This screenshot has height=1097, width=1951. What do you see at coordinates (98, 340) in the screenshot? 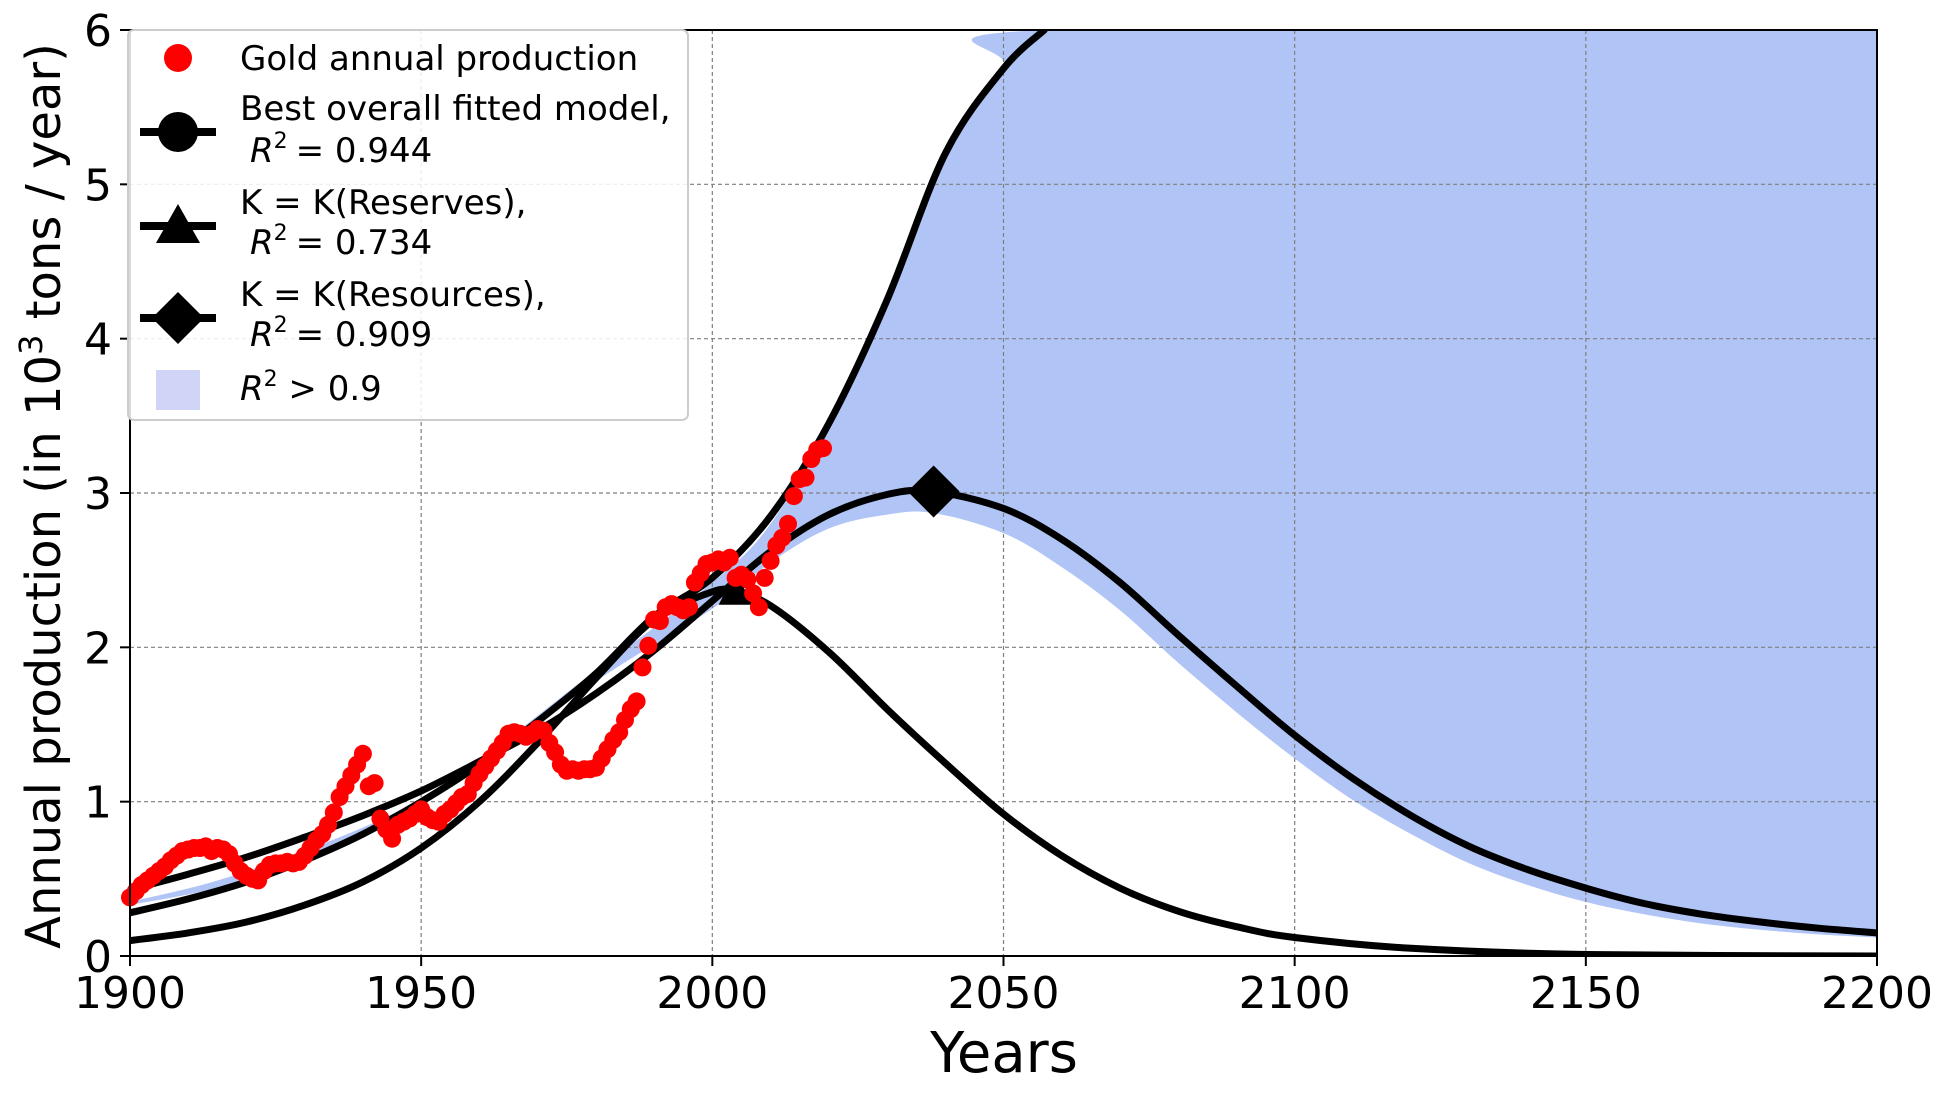
I see `y-tick-label: 4` at bounding box center [98, 340].